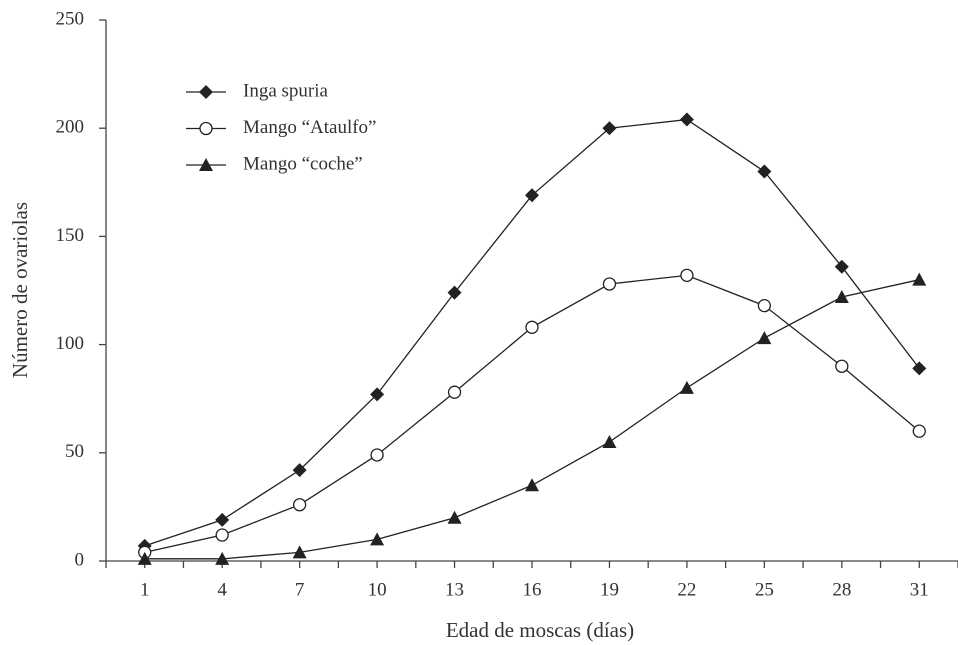 The height and width of the screenshot is (645, 958). I want to click on x-tick-label: 19, so click(609, 589).